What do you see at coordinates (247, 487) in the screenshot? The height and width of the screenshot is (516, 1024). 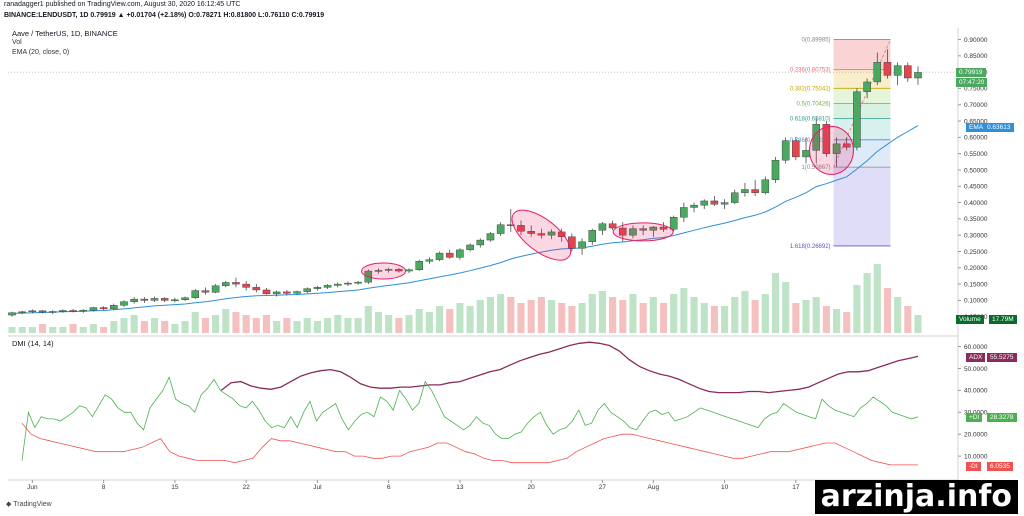 I see `x-tick-label: 22` at bounding box center [247, 487].